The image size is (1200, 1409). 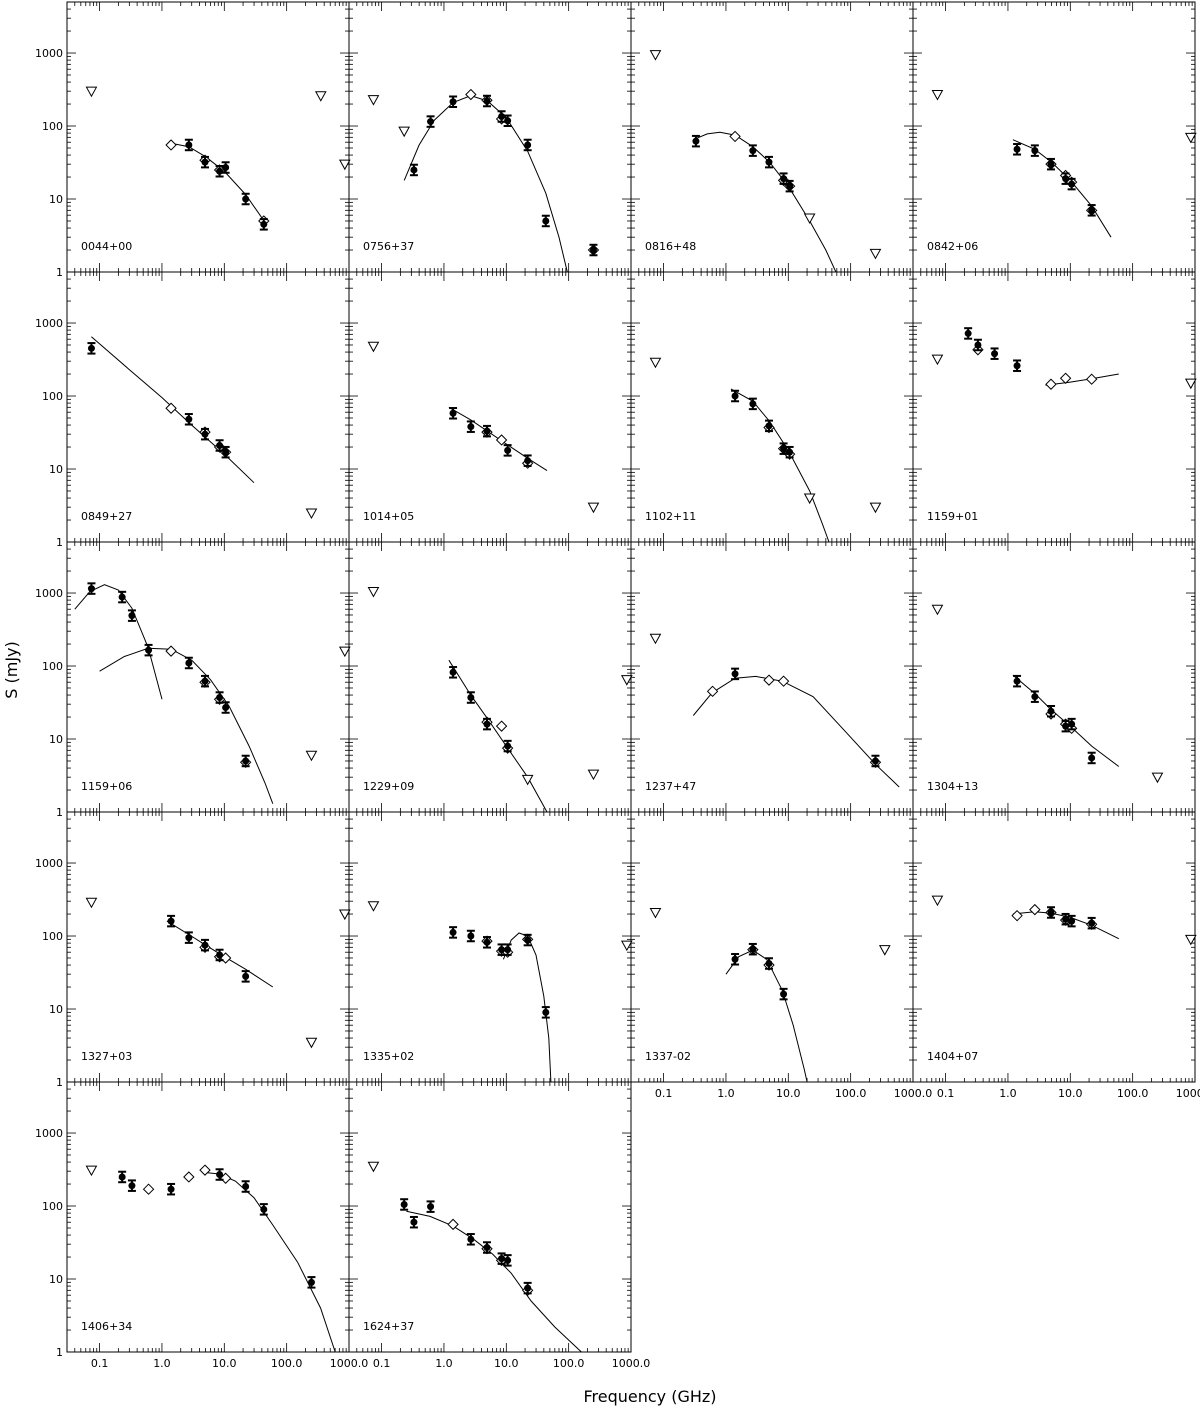 I want to click on panel-source-label: 0756+37, so click(x=388, y=246).